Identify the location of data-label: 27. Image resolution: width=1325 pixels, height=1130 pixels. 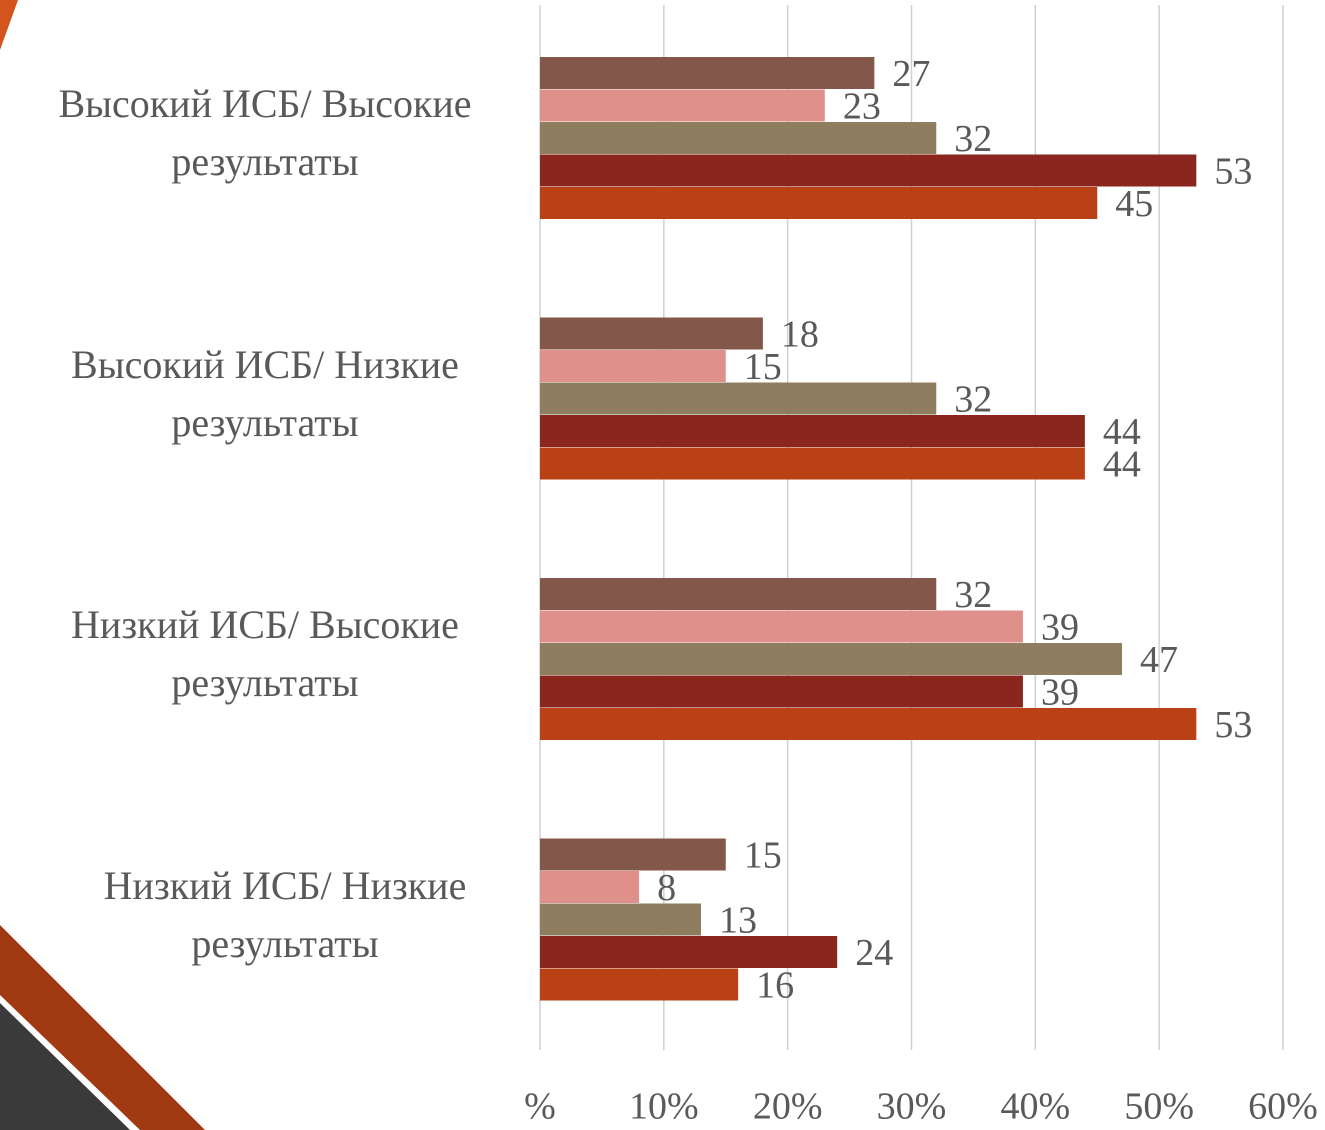
(911, 74).